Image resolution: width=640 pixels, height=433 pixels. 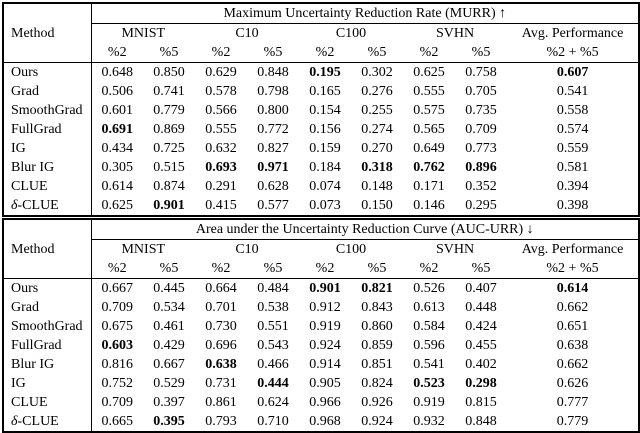 I want to click on value-cell: 0.575, so click(x=429, y=110).